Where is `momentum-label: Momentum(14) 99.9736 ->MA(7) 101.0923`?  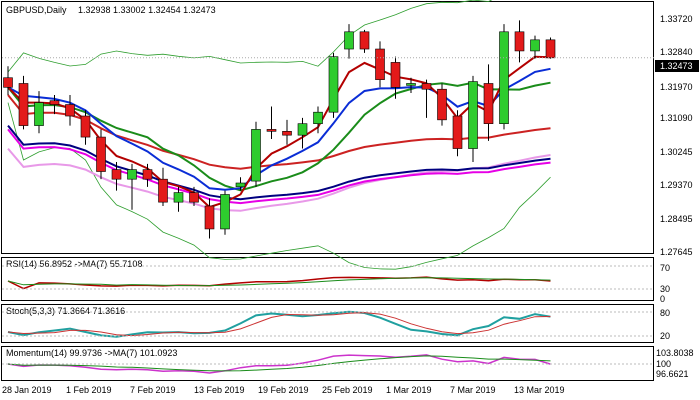
momentum-label: Momentum(14) 99.9736 ->MA(7) 101.0923 is located at coordinates (91, 353).